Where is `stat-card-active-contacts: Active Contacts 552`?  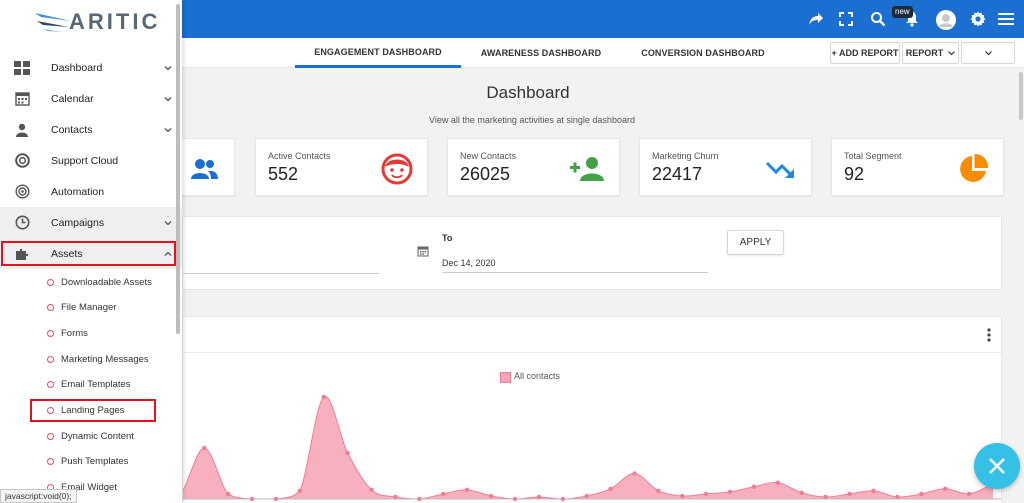
stat-card-active-contacts: Active Contacts 552 is located at coordinates (341, 167).